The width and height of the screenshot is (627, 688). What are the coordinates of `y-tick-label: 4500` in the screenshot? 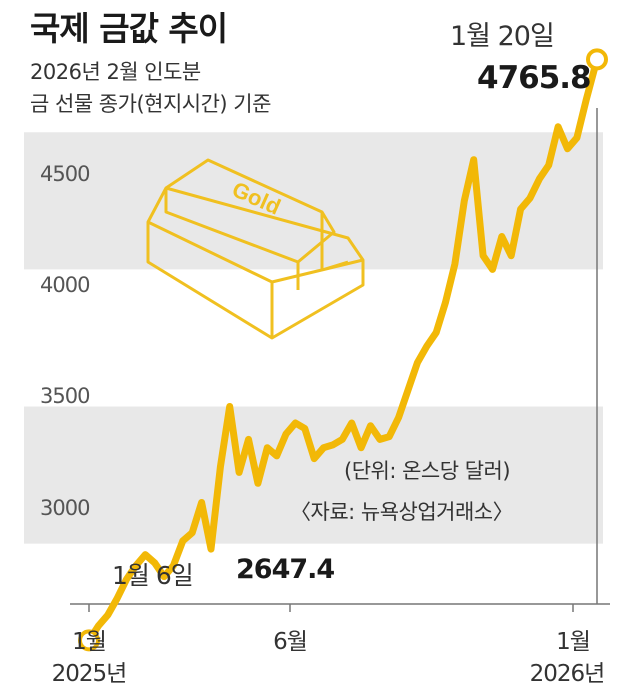 It's located at (65, 174).